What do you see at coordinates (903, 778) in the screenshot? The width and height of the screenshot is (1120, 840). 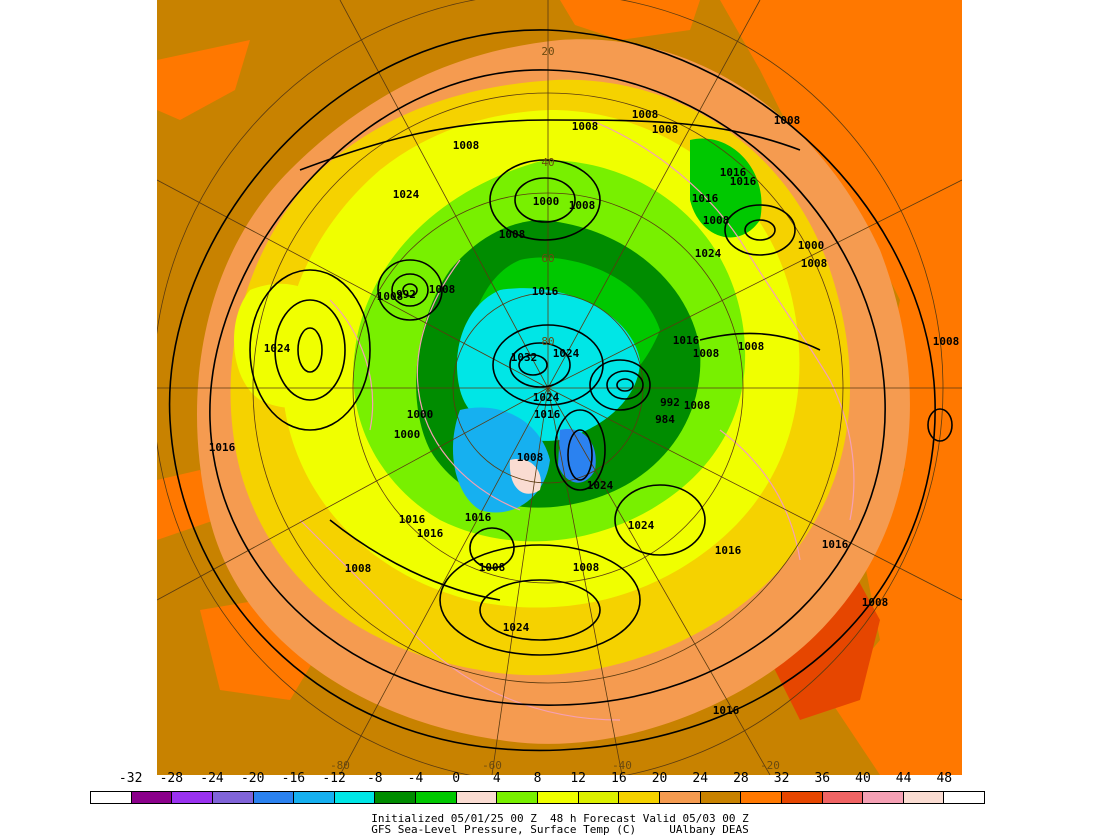 I see `colorbar-tick-label: 44` at bounding box center [903, 778].